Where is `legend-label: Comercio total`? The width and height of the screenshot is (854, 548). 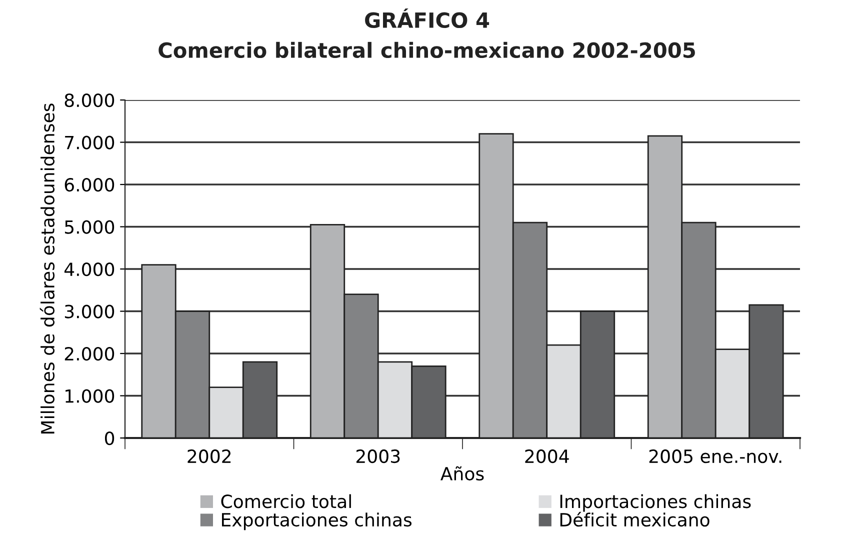
legend-label: Comercio total is located at coordinates (286, 501).